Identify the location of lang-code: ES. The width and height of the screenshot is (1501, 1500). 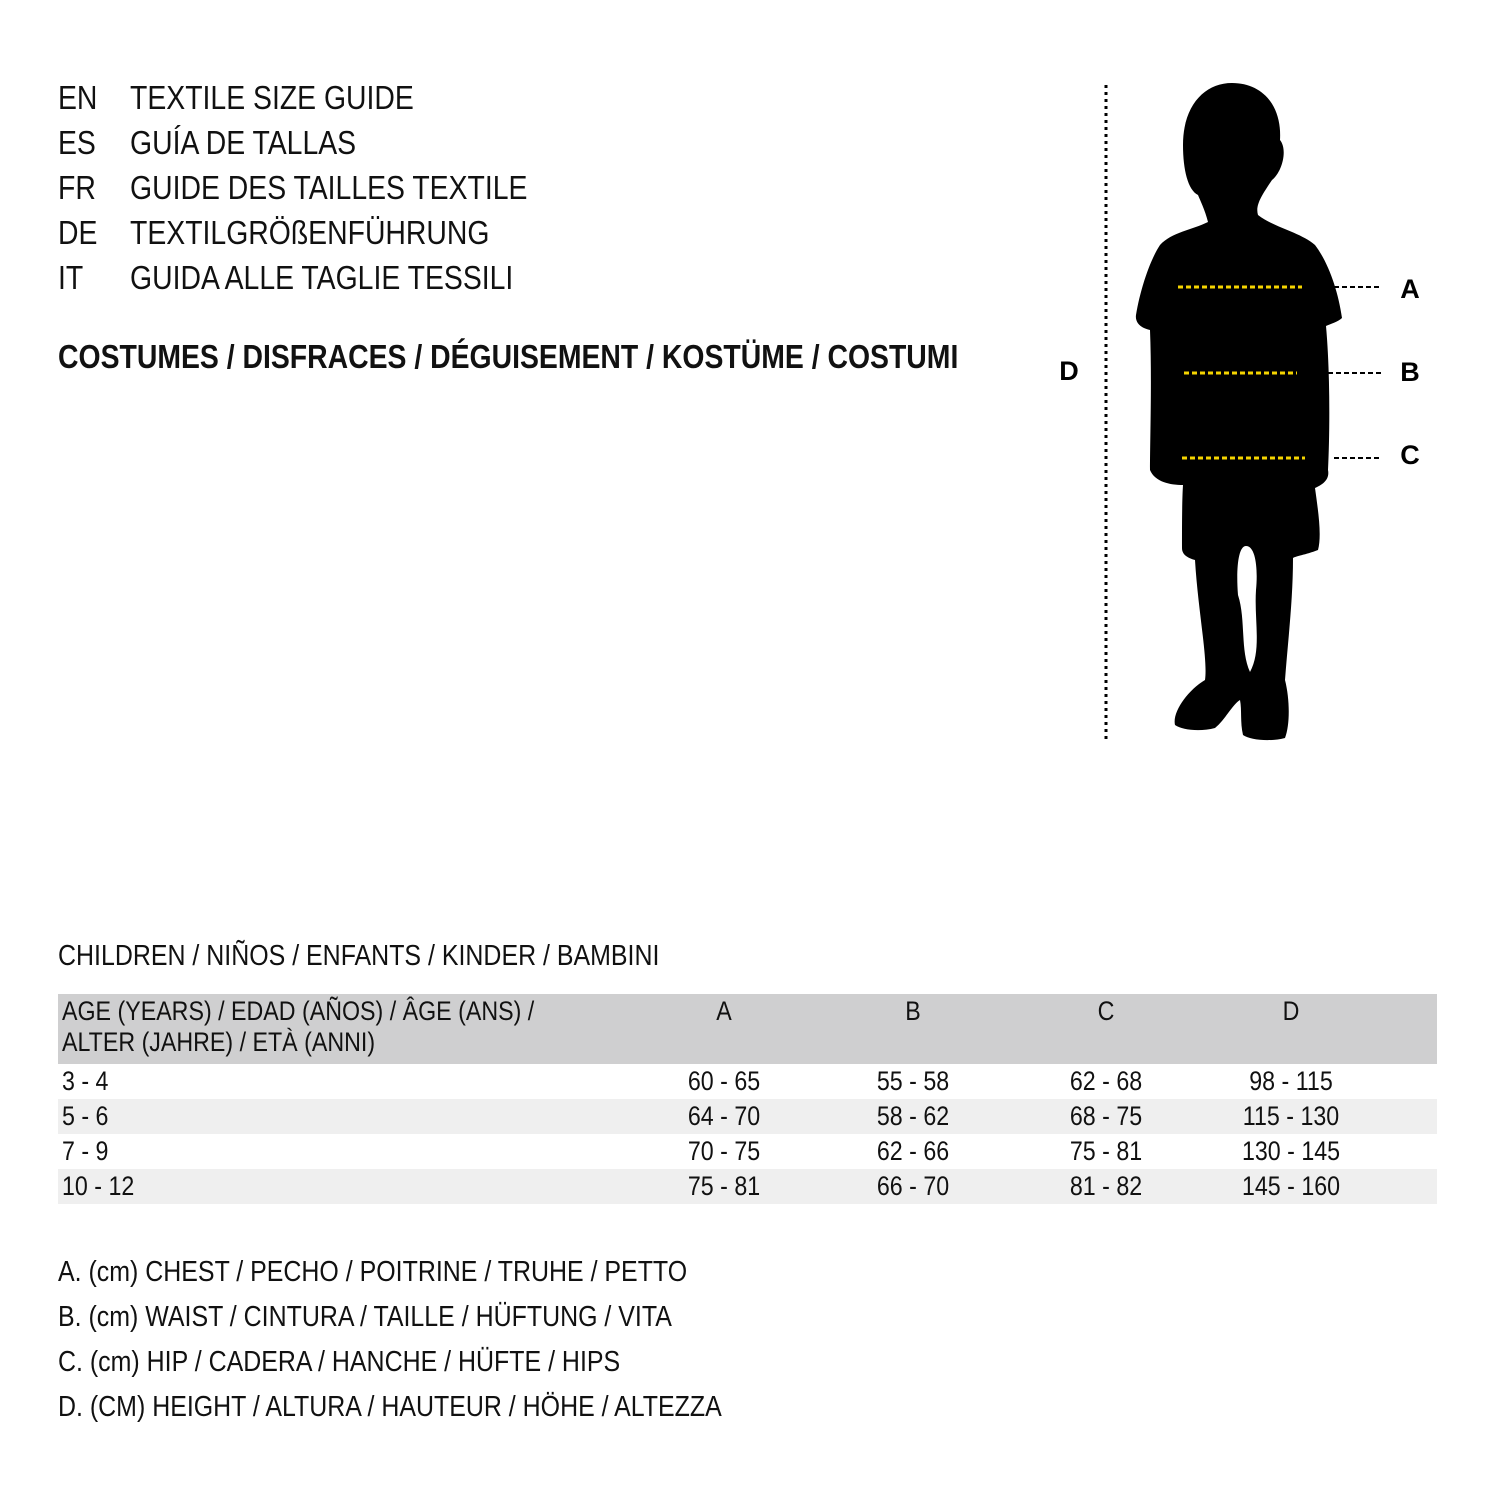
(77, 142).